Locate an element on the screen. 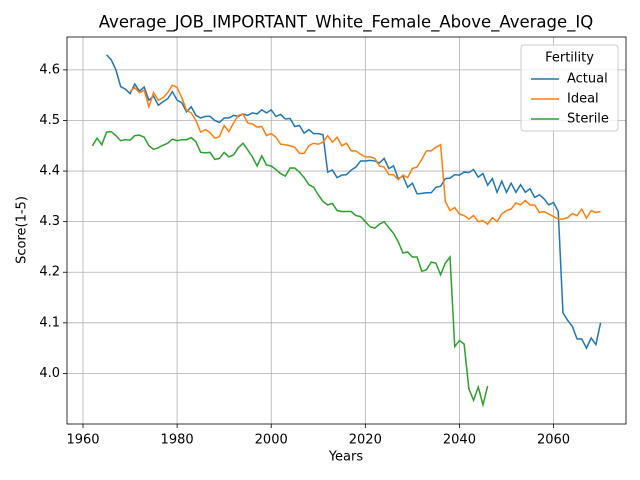 The height and width of the screenshot is (480, 640). legend: Fertility Actual Ideal Sterile is located at coordinates (569, 88).